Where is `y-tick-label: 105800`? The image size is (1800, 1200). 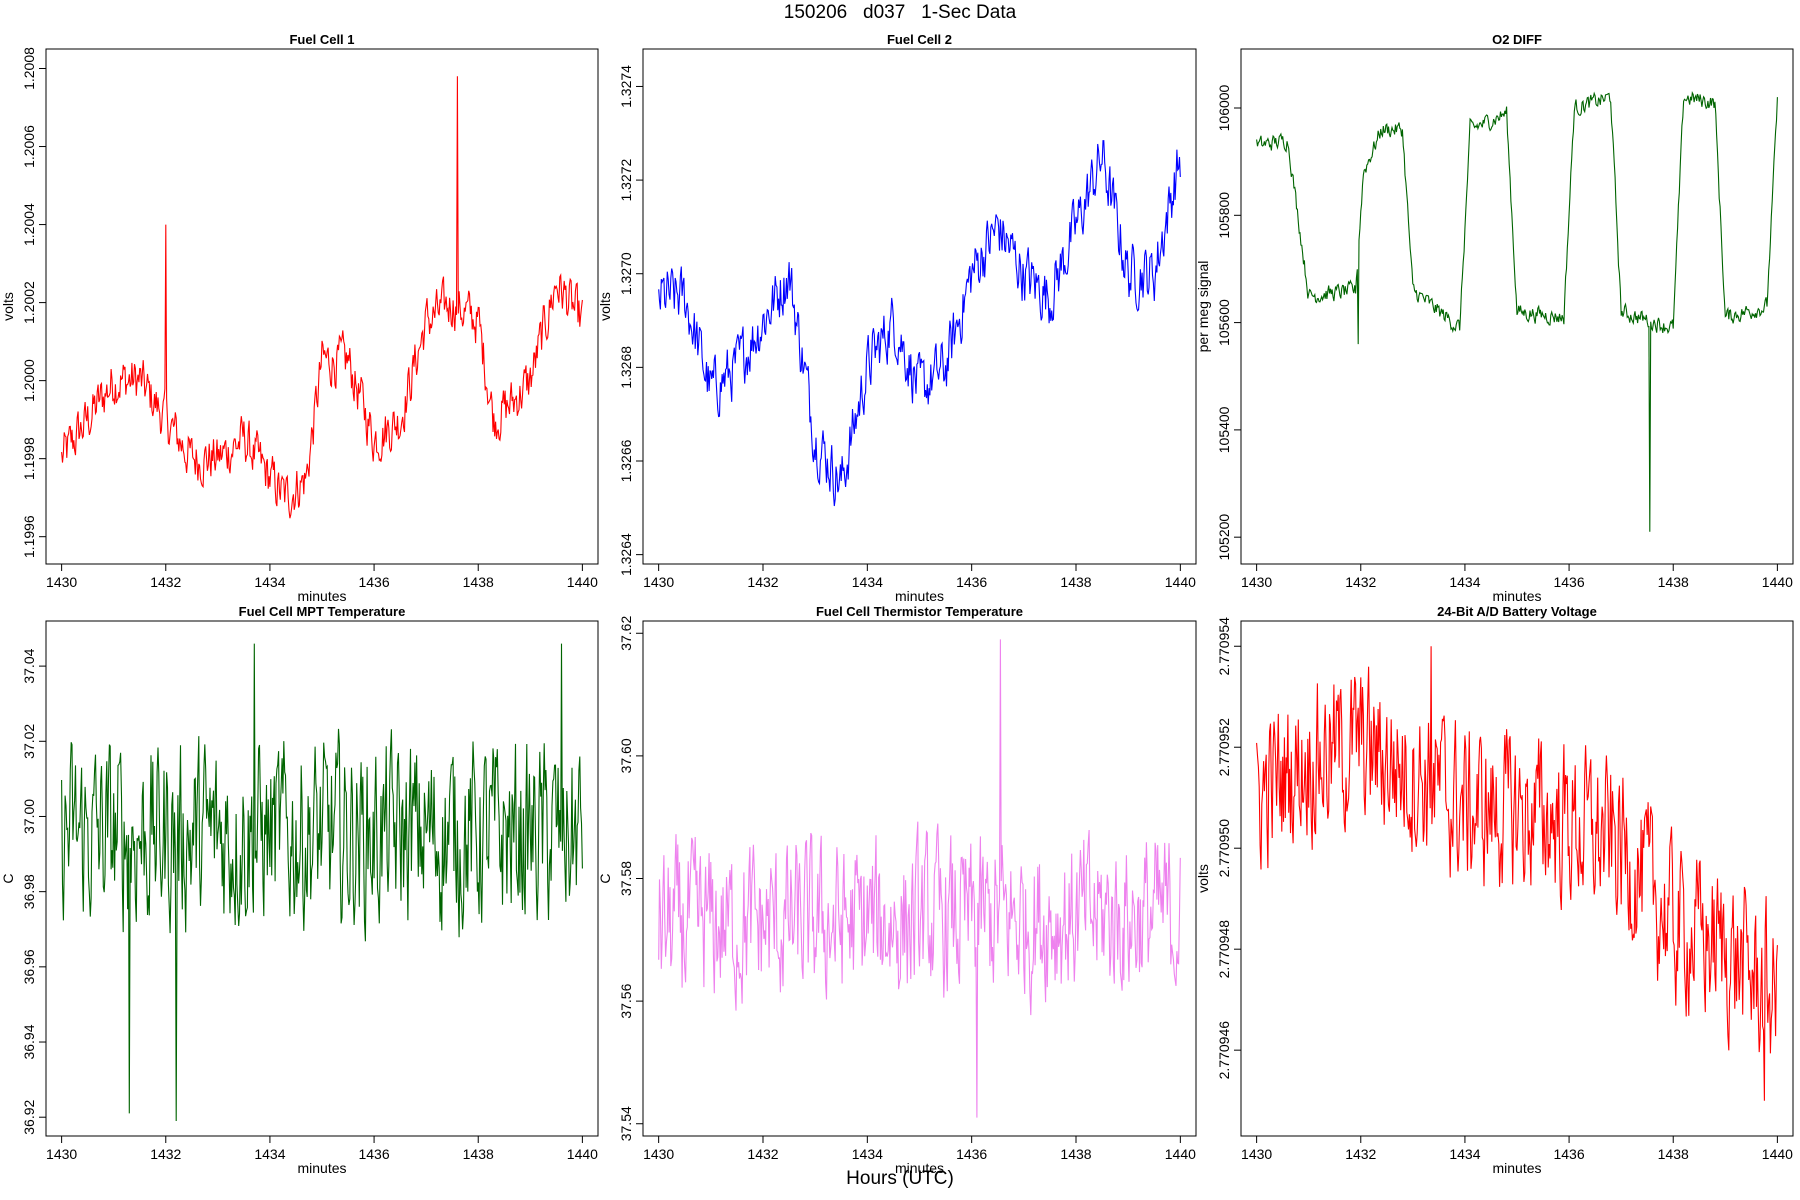 y-tick-label: 105800 is located at coordinates (1224, 215).